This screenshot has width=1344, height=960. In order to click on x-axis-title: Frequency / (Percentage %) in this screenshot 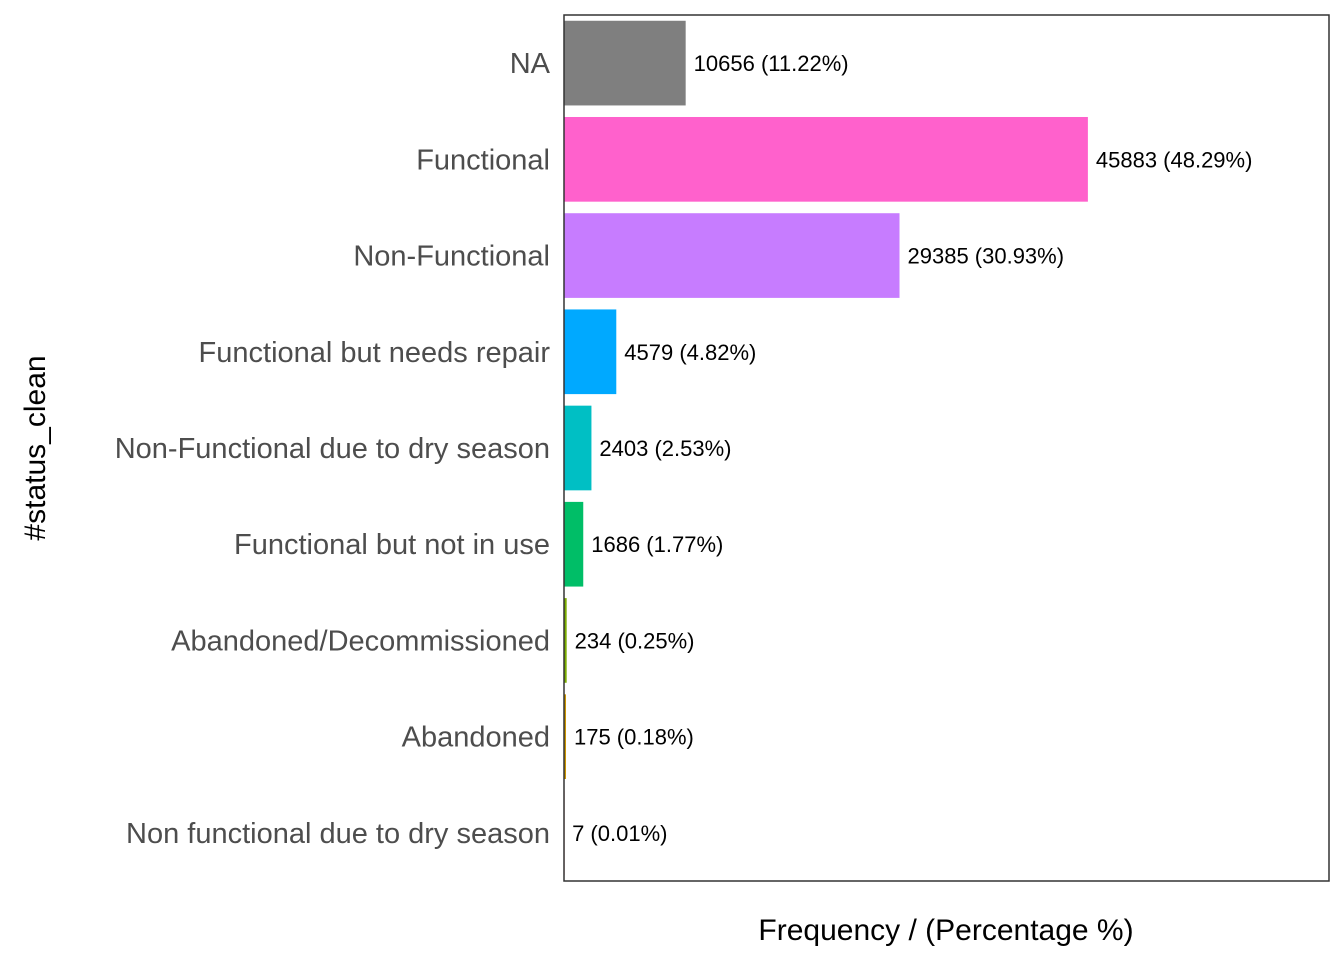, I will do `click(945, 930)`.